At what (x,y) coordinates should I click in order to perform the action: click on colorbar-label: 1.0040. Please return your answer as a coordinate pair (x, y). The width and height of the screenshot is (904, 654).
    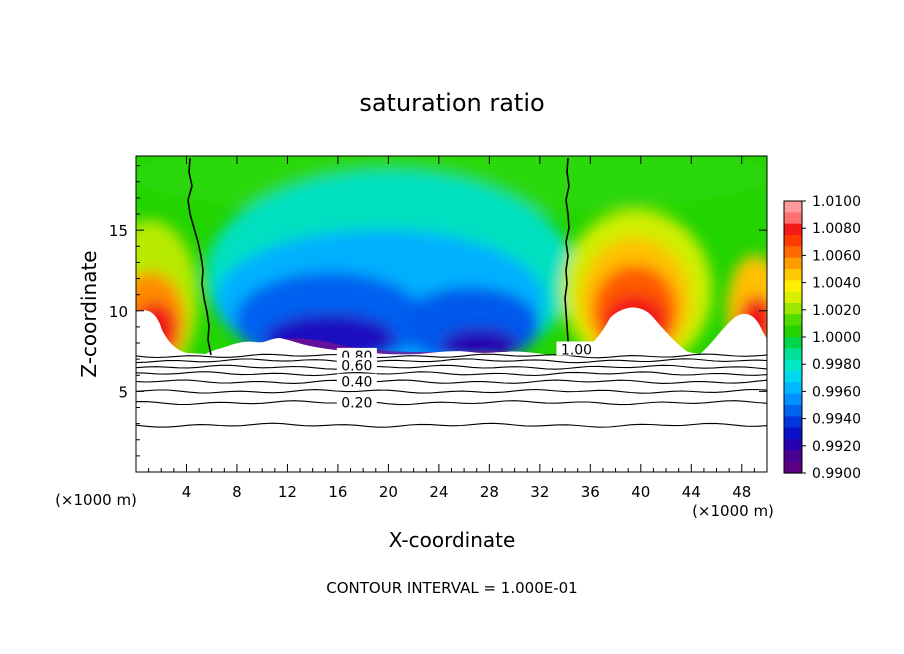
    Looking at the image, I should click on (836, 284).